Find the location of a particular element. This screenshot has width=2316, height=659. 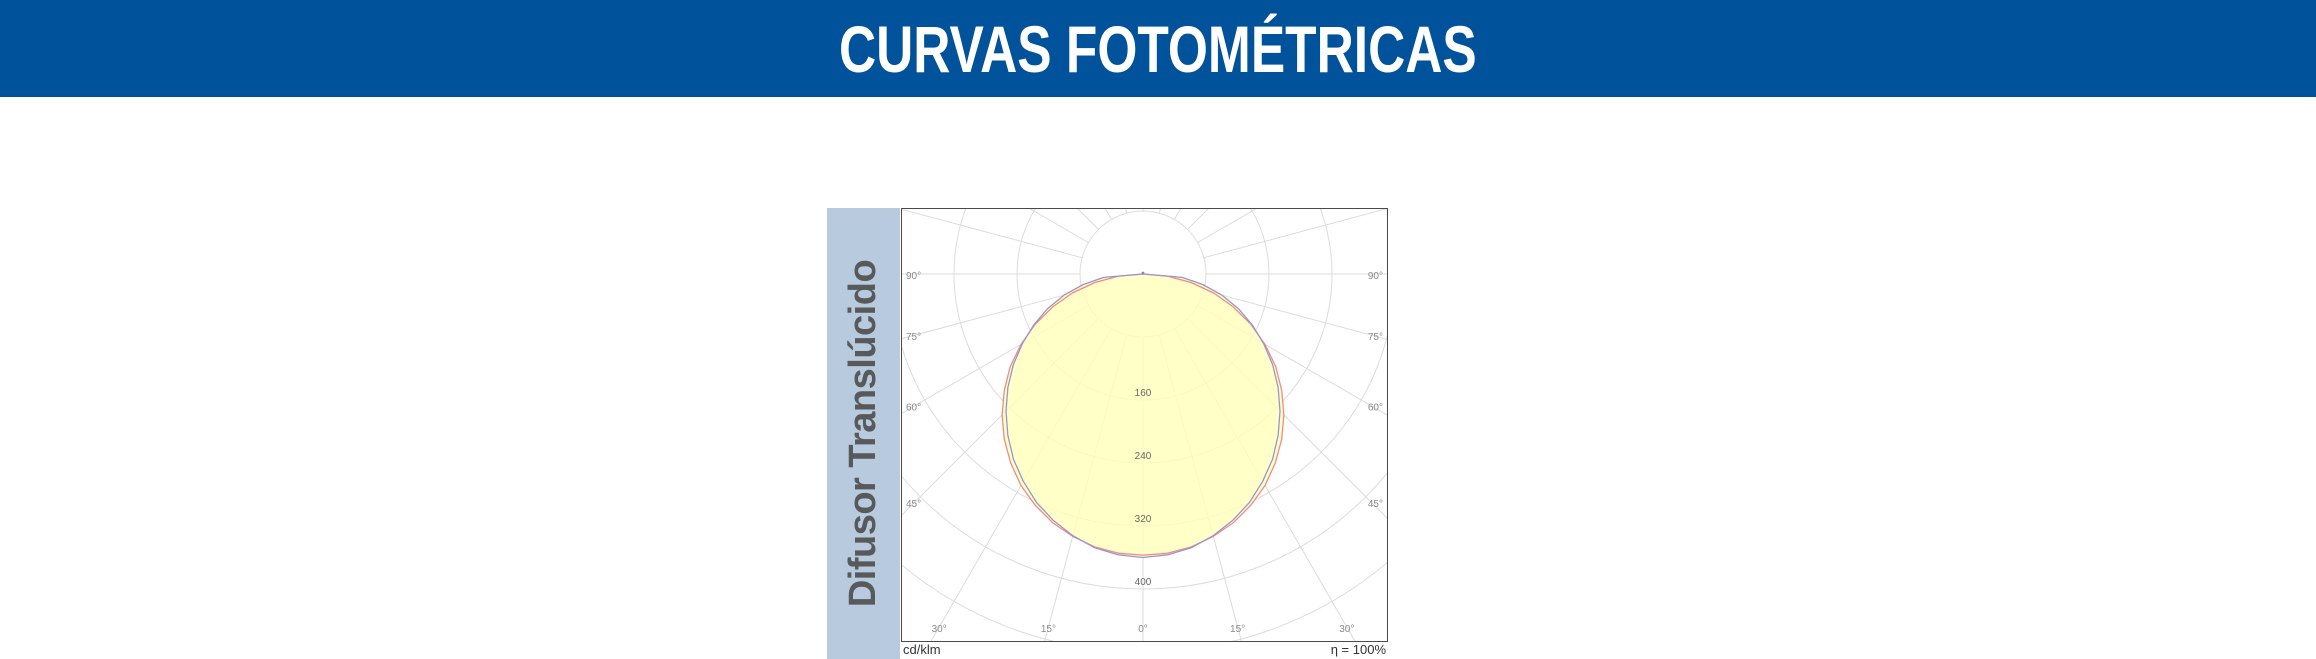

page-title: CURVAS FOTOMÉTRICAS is located at coordinates (1158, 49).